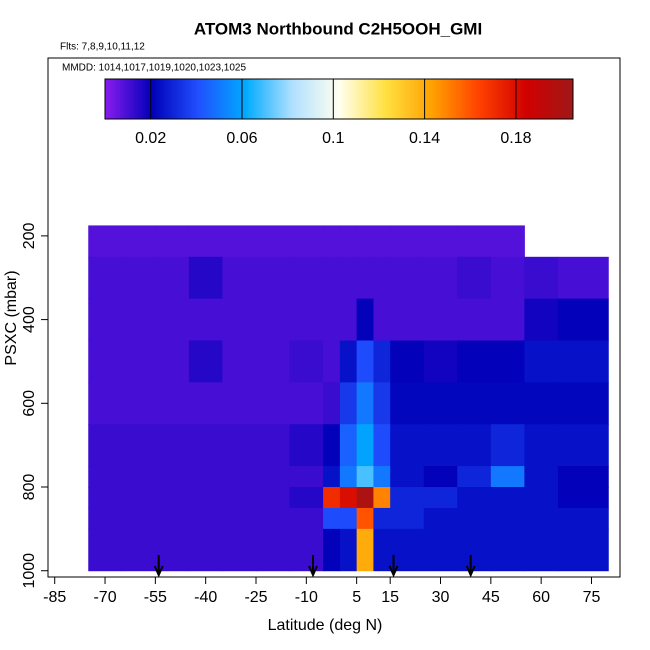 This screenshot has width=650, height=650. Describe the element at coordinates (255, 597) in the screenshot. I see `x-tick-label: -25` at that location.